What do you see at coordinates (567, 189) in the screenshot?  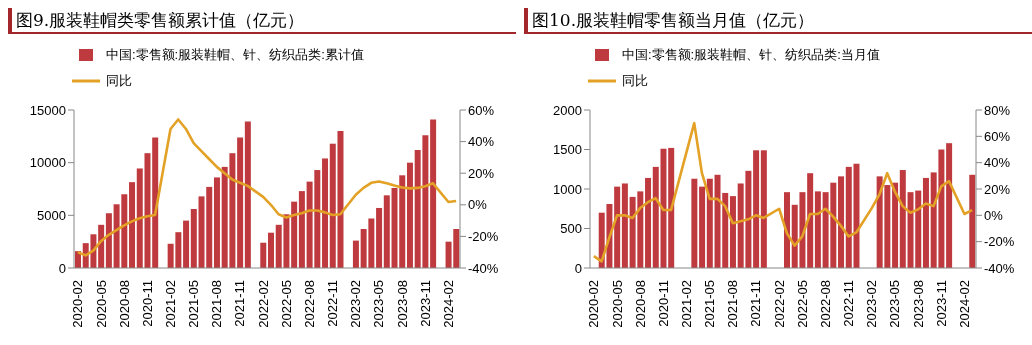 I see `y-tick-label: 1000` at bounding box center [567, 189].